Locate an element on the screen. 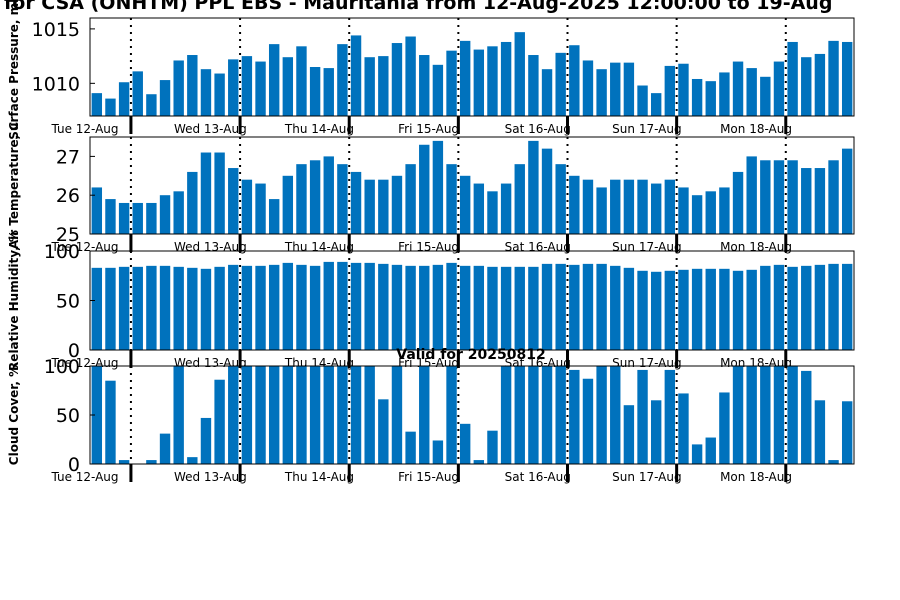  y-tick-label: 1010 is located at coordinates (56, 84).